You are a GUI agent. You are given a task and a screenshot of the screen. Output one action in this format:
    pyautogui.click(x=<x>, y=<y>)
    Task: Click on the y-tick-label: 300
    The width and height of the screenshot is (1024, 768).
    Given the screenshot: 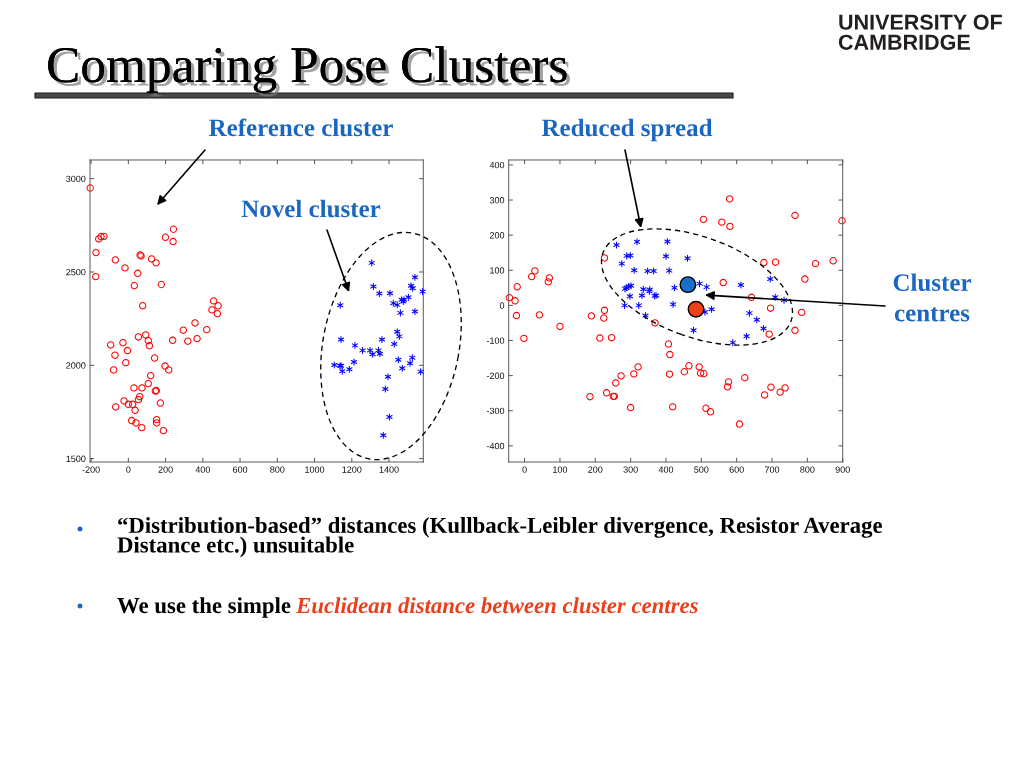 What is the action you would take?
    pyautogui.click(x=497, y=200)
    